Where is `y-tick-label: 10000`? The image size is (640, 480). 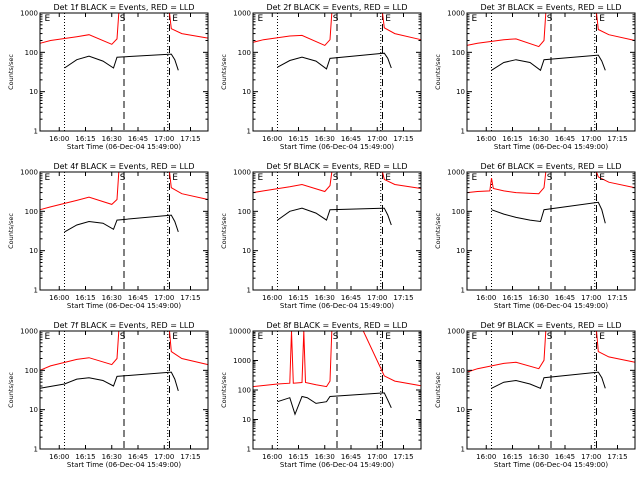 y-tick-label: 10000 is located at coordinates (240, 332).